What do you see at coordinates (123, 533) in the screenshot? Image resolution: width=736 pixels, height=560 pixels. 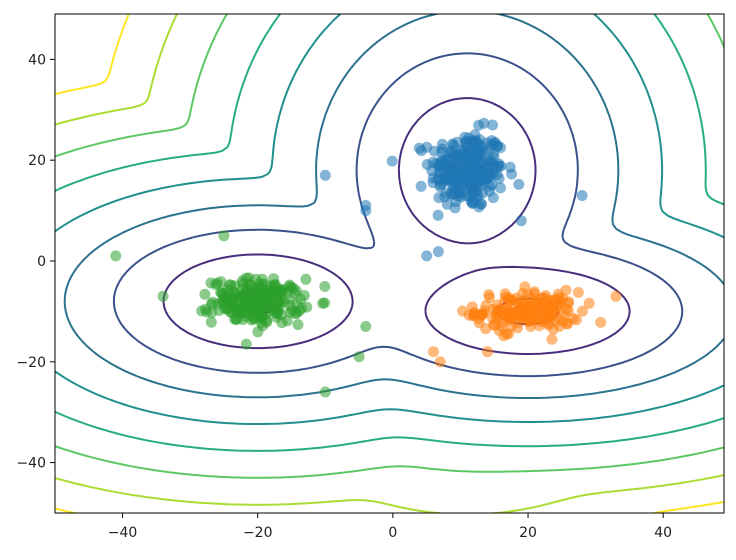 I see `x-tick-label: −40` at bounding box center [123, 533].